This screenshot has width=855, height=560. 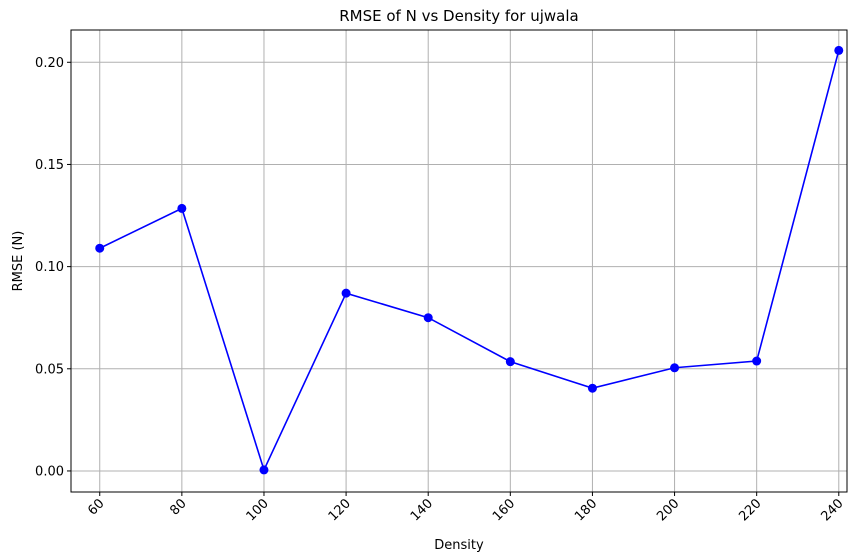 What do you see at coordinates (49, 63) in the screenshot?
I see `y-tick-label: 0.20` at bounding box center [49, 63].